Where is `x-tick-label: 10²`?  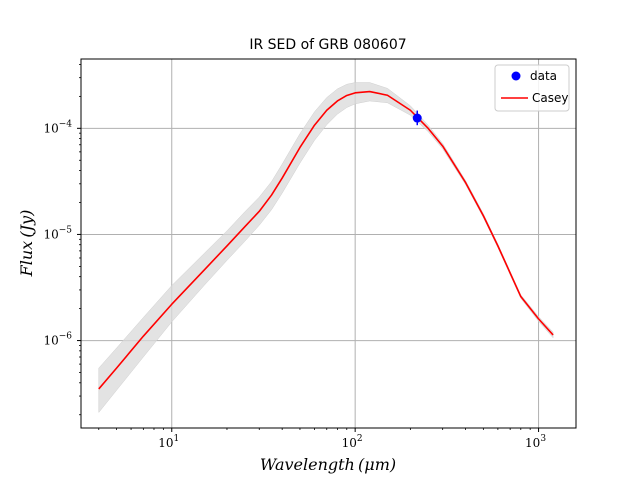 x-tick-label: 10² is located at coordinates (352, 442).